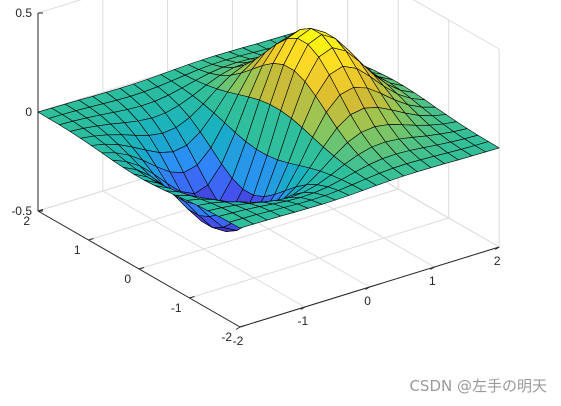 Image resolution: width=561 pixels, height=406 pixels. I want to click on z-tick-label: 0.5, so click(23, 13).